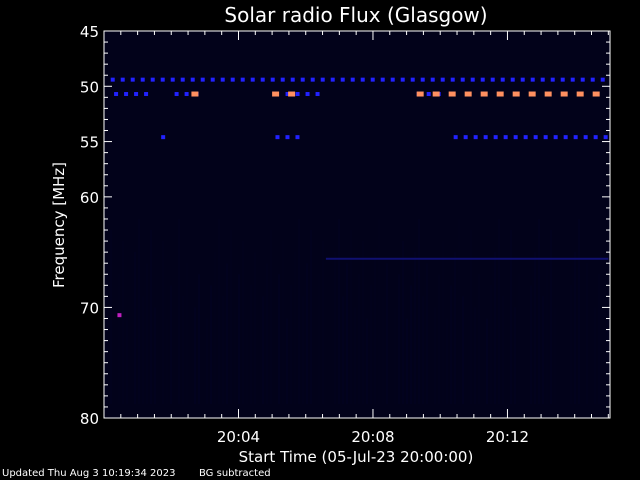 Image resolution: width=640 pixels, height=480 pixels. What do you see at coordinates (89, 308) in the screenshot?
I see `y-tick-label: 70` at bounding box center [89, 308].